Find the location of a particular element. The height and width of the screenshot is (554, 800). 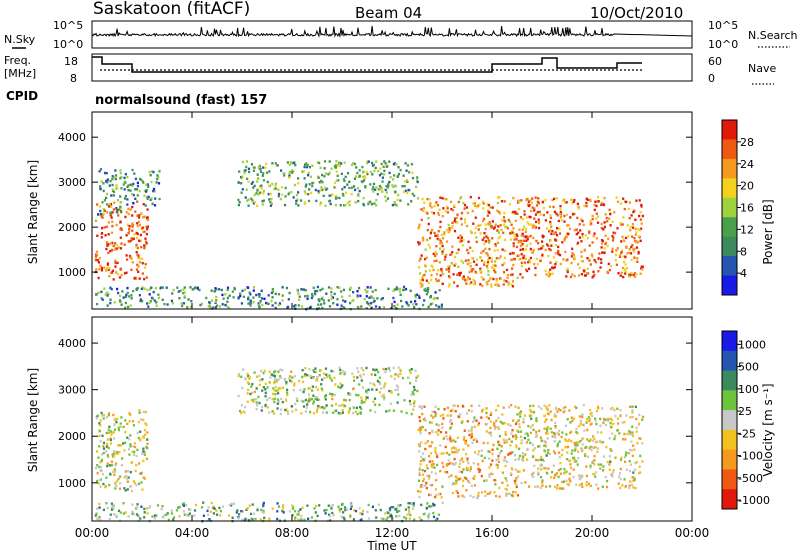

freq-trace is located at coordinates (367, 64).